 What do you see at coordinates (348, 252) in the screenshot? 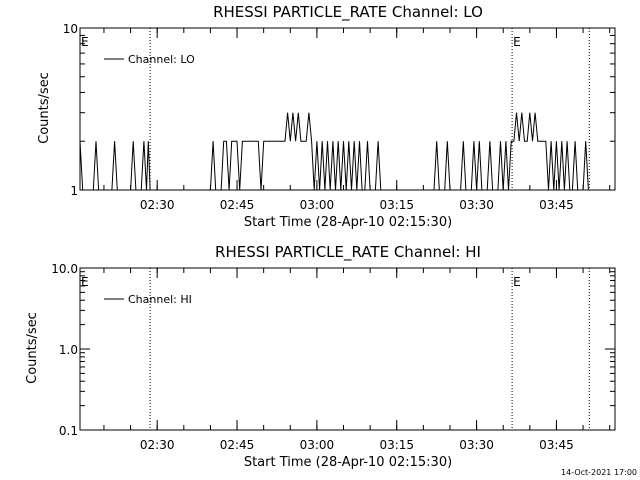
I see `chart-title: RHESSI PARTICLE_RATE Channel: HI` at bounding box center [348, 252].